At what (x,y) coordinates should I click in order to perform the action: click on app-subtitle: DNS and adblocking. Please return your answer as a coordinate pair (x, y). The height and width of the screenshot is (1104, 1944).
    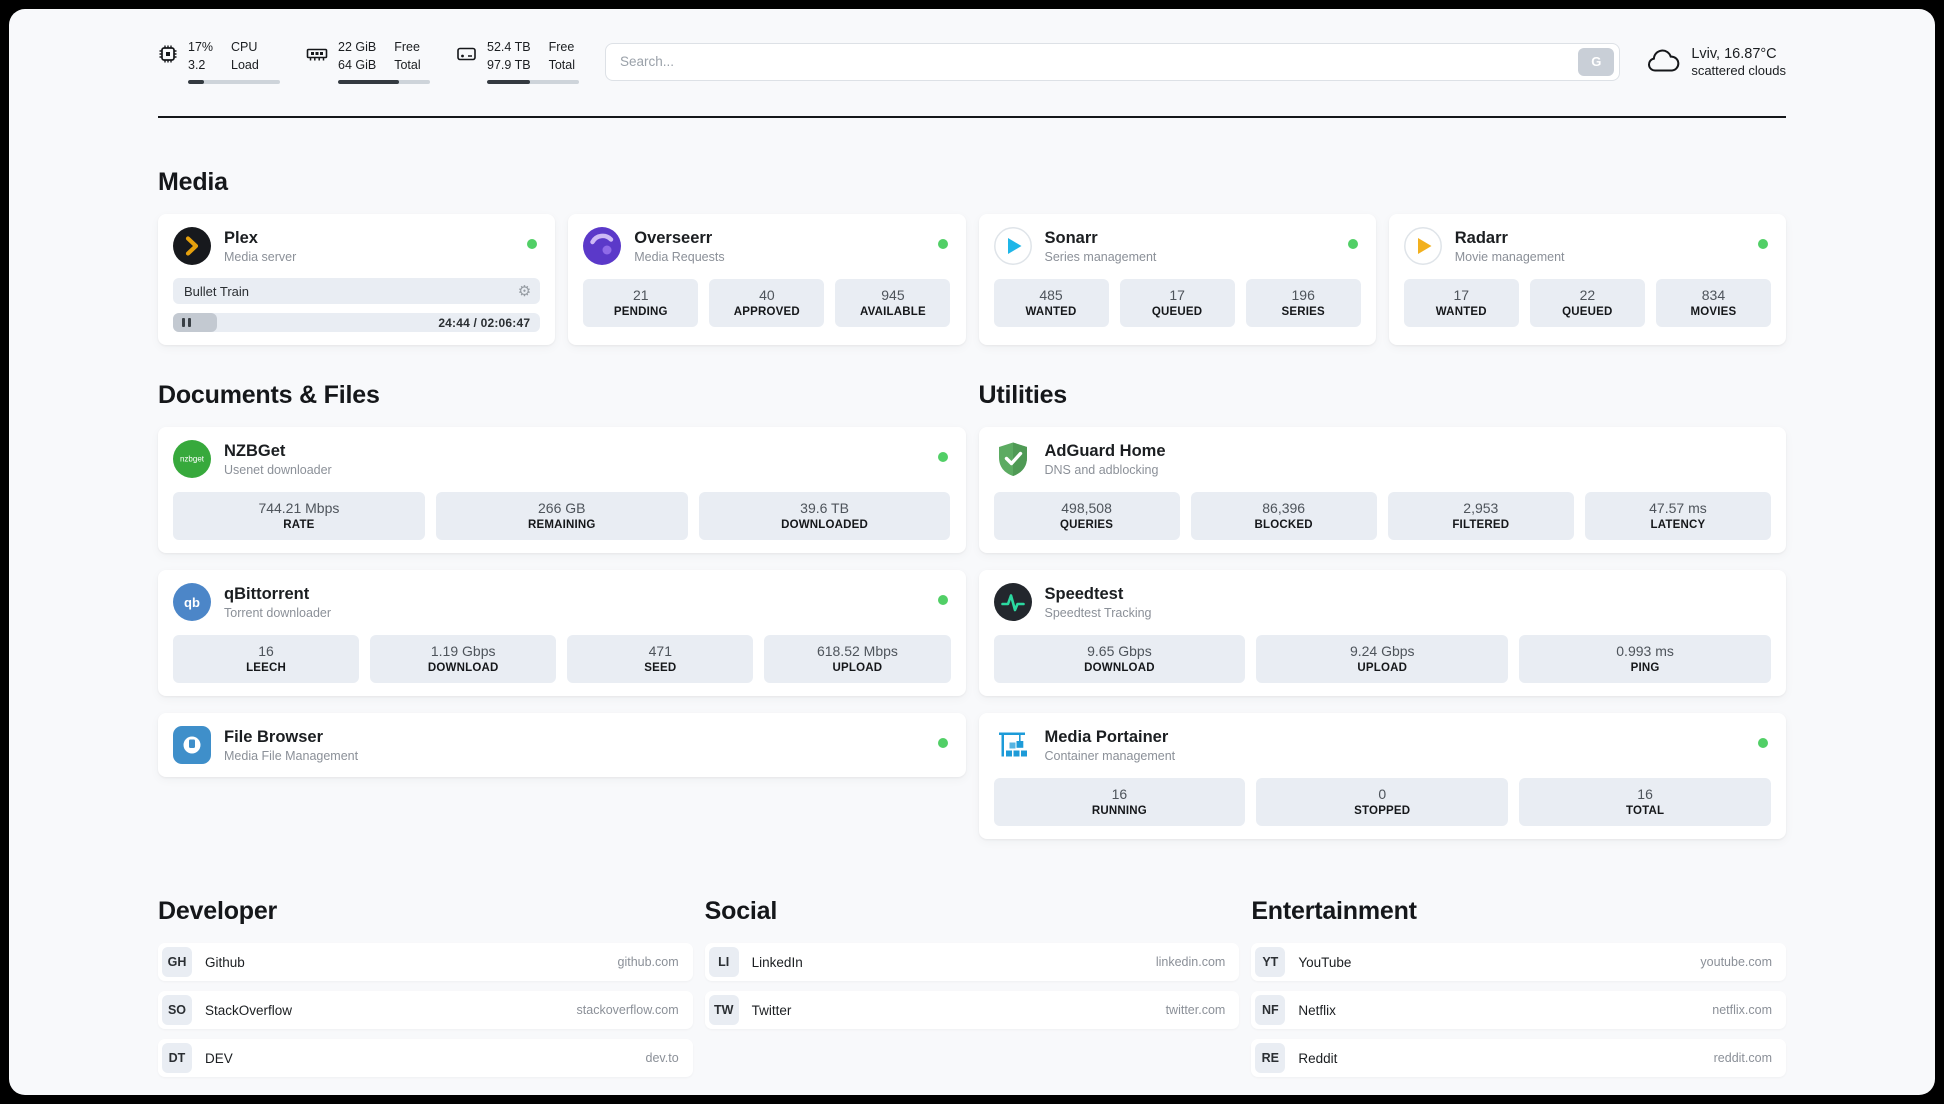
    Looking at the image, I should click on (1101, 469).